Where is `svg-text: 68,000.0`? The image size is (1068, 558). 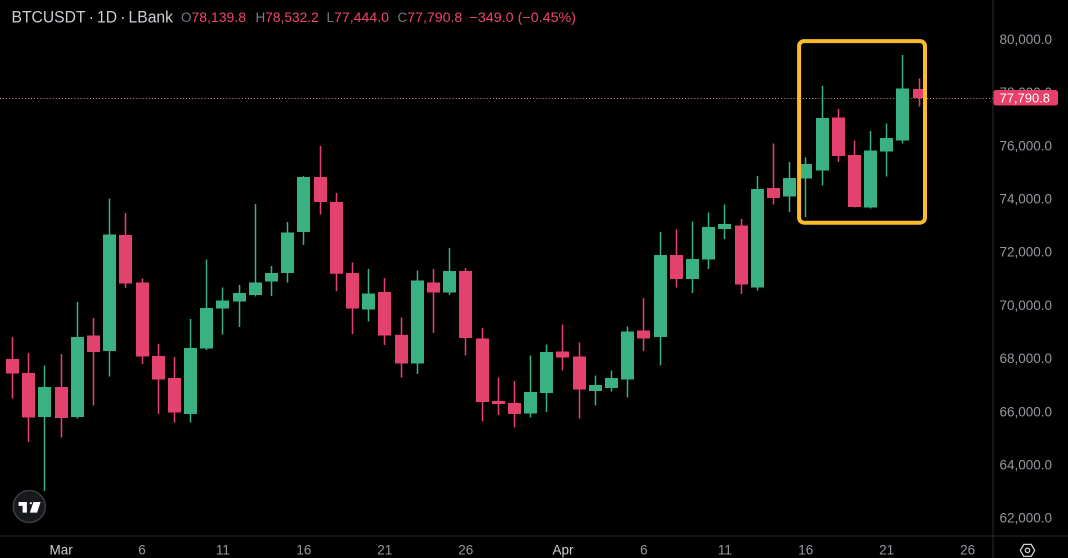 svg-text: 68,000.0 is located at coordinates (1026, 358).